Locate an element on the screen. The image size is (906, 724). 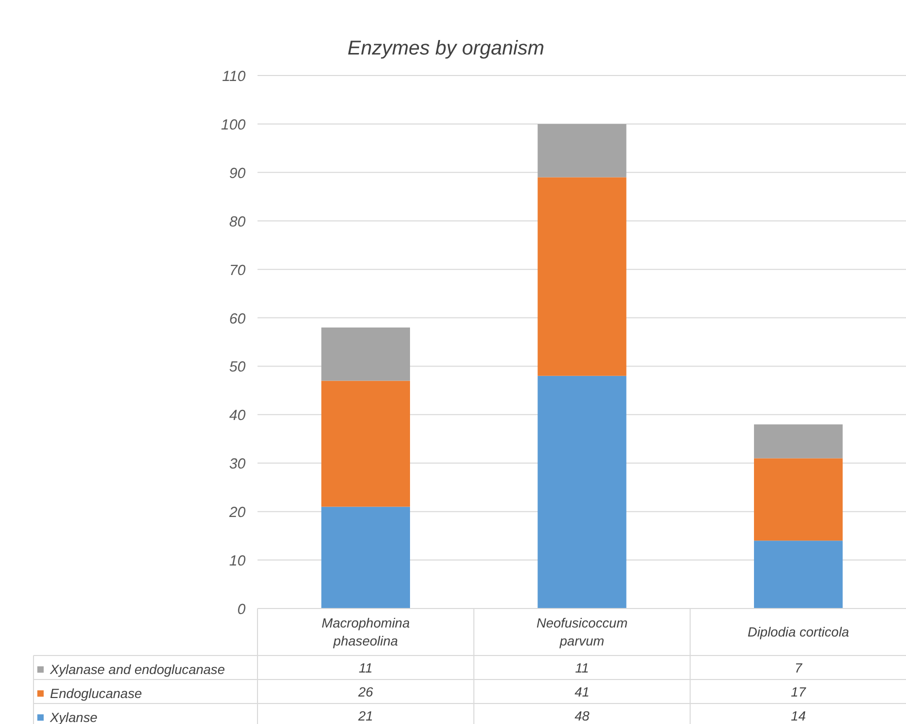
y-tick-label: 80 is located at coordinates (237, 222).